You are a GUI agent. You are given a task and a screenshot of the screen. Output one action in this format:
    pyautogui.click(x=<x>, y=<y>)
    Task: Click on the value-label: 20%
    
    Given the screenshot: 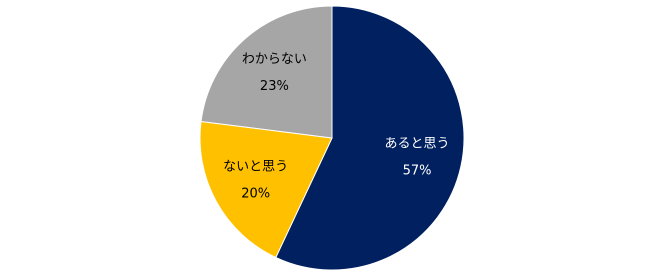 What is the action you would take?
    pyautogui.click(x=255, y=193)
    